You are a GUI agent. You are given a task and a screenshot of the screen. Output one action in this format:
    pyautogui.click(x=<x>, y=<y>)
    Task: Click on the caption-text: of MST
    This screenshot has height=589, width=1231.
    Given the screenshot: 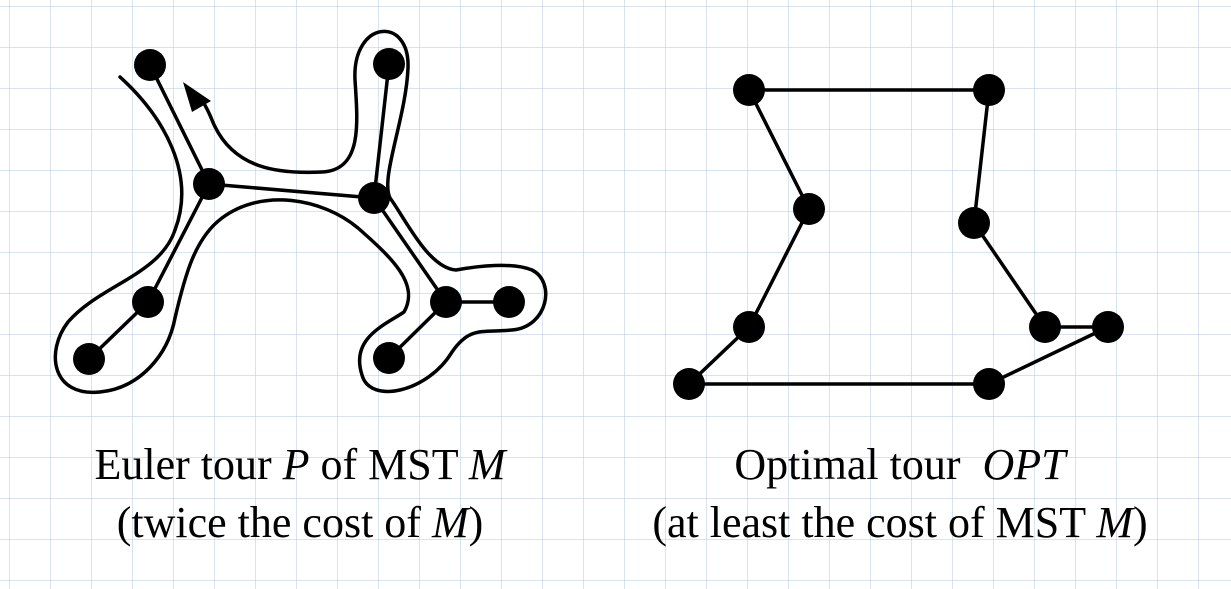 What is the action you would take?
    pyautogui.click(x=389, y=464)
    